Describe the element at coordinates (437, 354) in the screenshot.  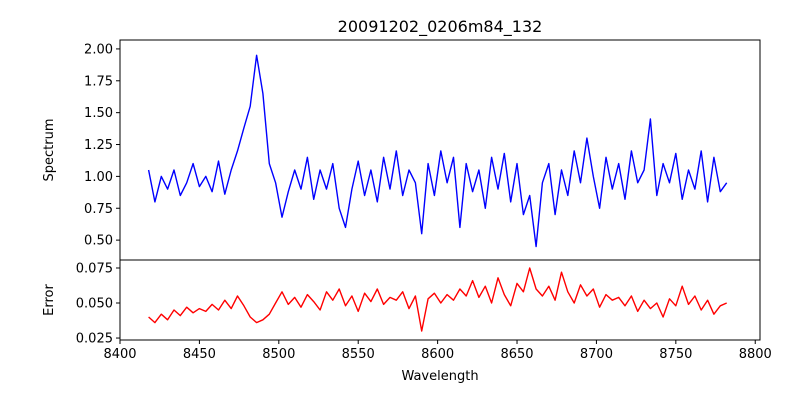
I see `x-tick-label: 8600` at that location.